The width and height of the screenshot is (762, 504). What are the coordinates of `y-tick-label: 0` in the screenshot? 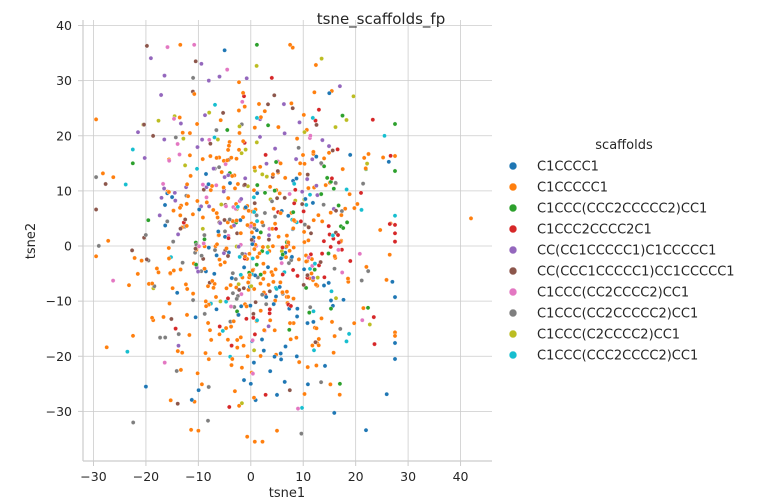 It's located at (68, 246).